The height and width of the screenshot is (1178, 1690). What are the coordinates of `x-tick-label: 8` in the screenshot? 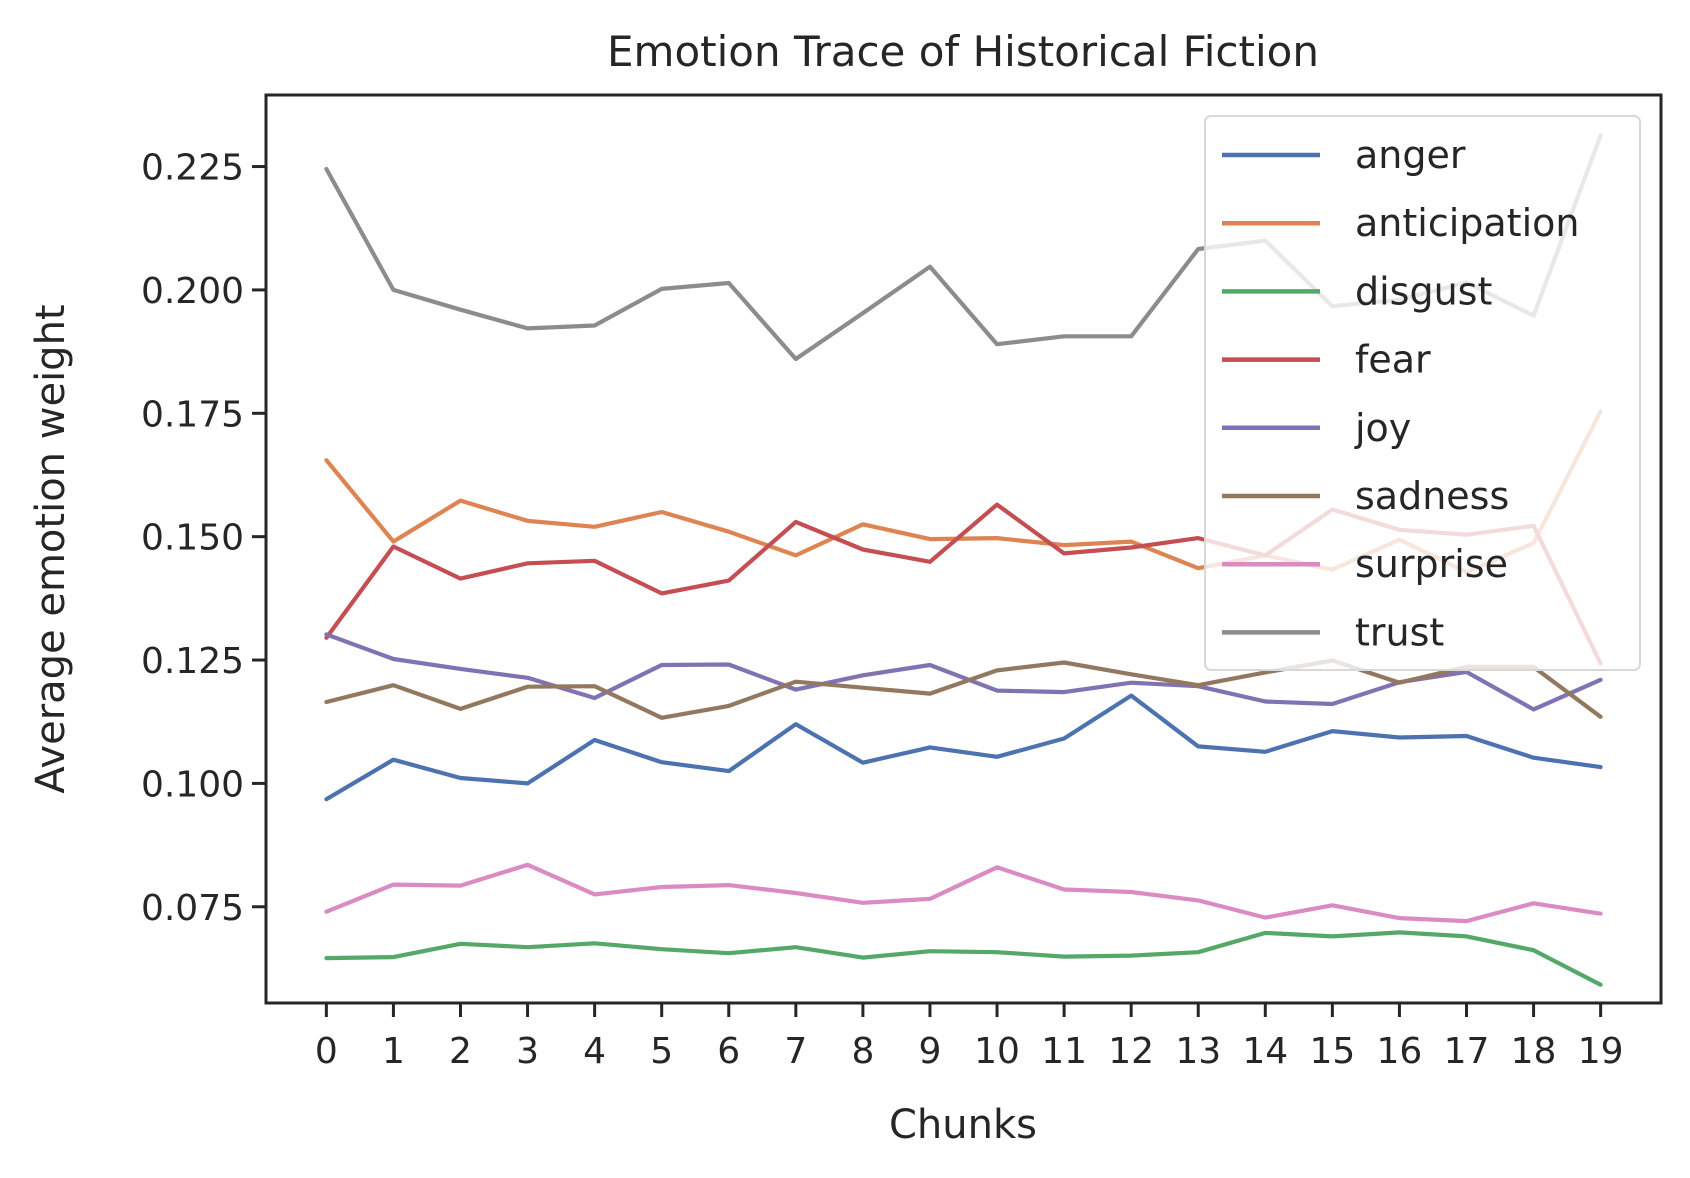 It's located at (862, 1051).